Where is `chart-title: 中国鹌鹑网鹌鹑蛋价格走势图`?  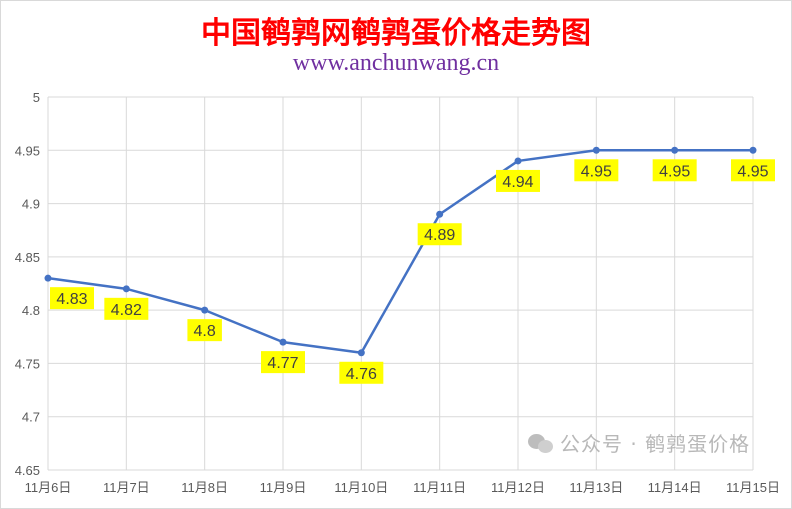
chart-title: 中国鹌鹑网鹌鹑蛋价格走势图 is located at coordinates (396, 33).